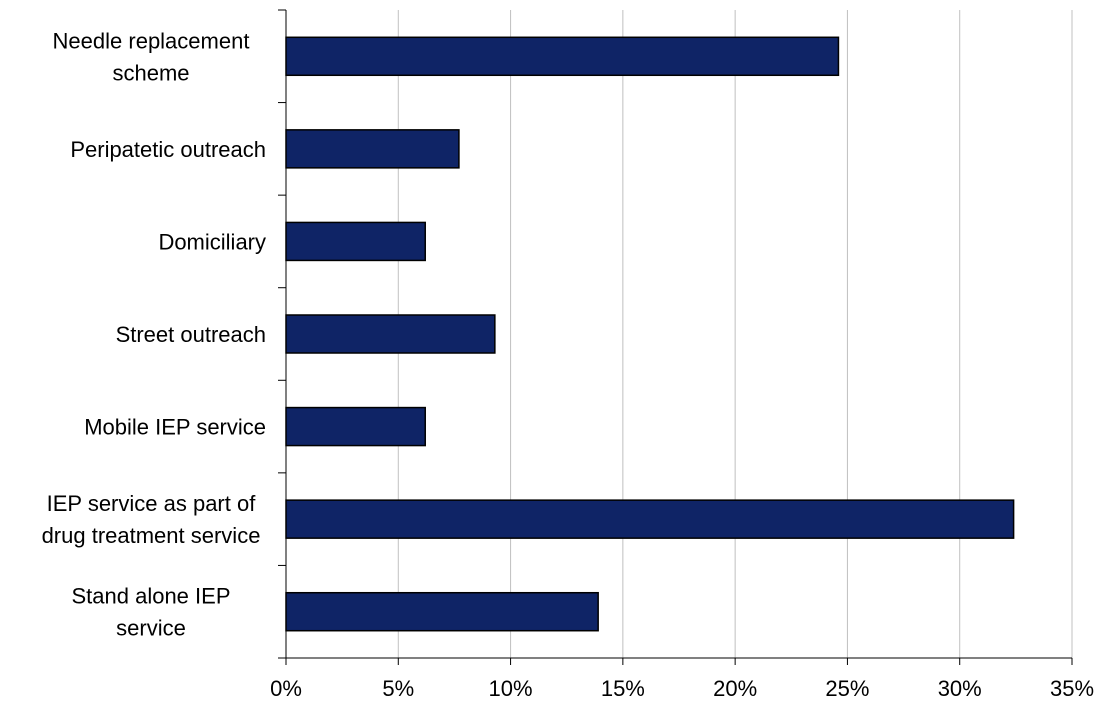 This screenshot has height=716, width=1098. Describe the element at coordinates (847, 688) in the screenshot. I see `x-tick-label-5: 25%` at that location.